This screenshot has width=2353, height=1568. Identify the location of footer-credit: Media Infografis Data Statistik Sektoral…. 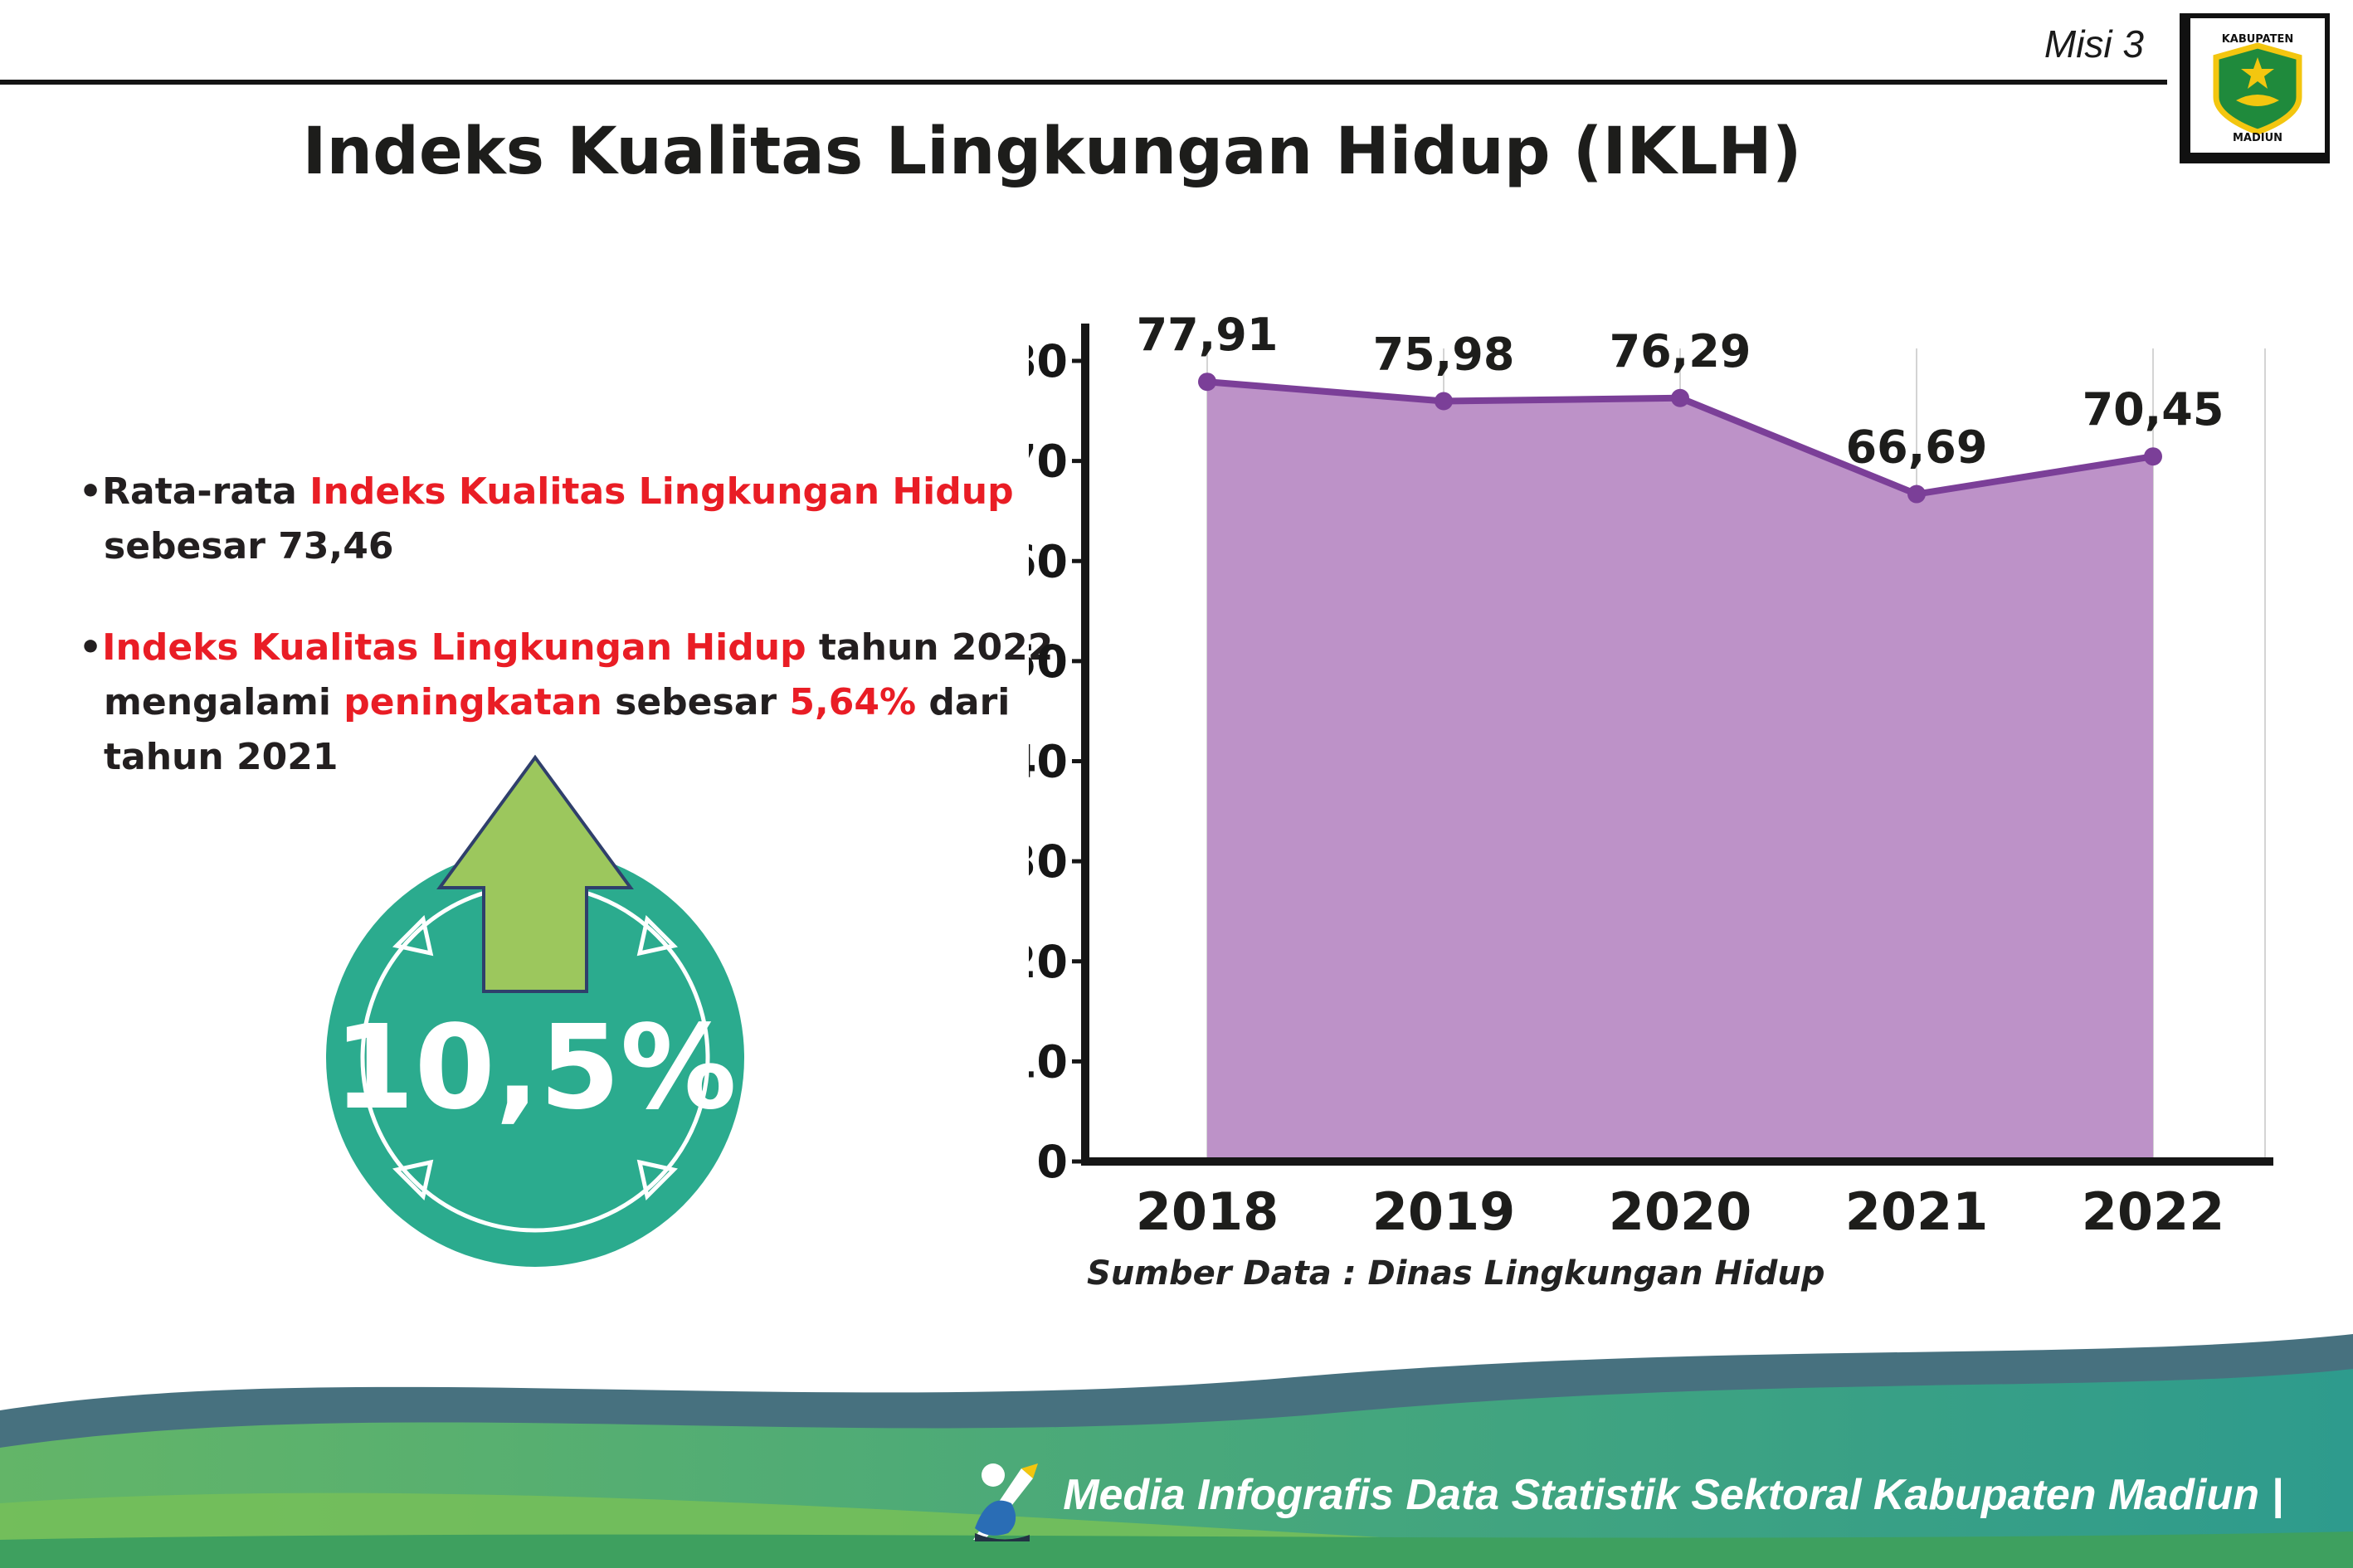
(1621, 1495).